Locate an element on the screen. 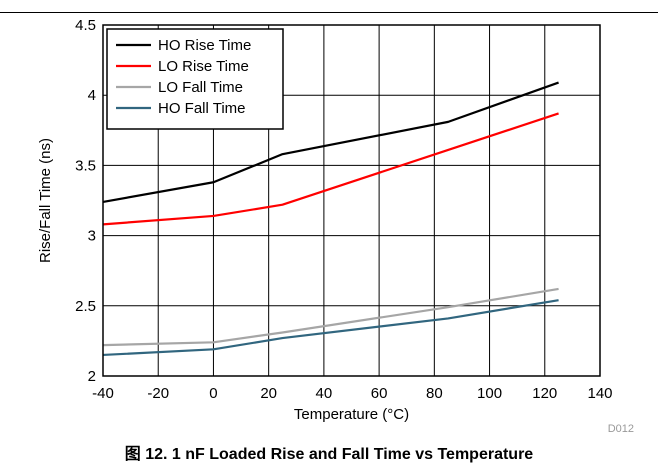  x-tick-label: -20 is located at coordinates (158, 393).